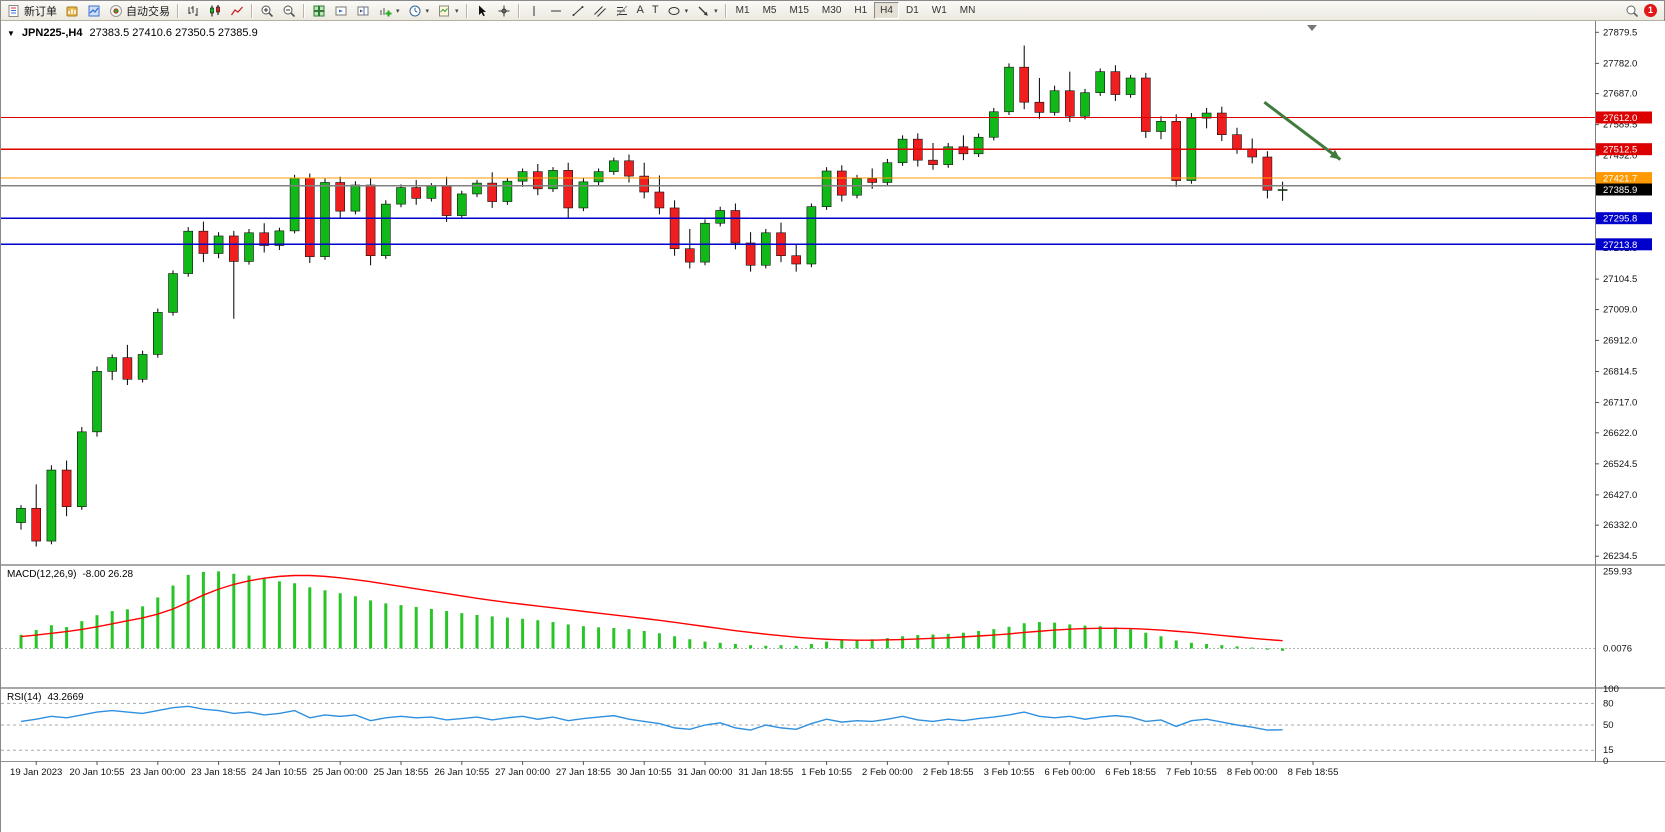 Image resolution: width=1665 pixels, height=832 pixels. I want to click on line-chart-mode-button, so click(237, 10).